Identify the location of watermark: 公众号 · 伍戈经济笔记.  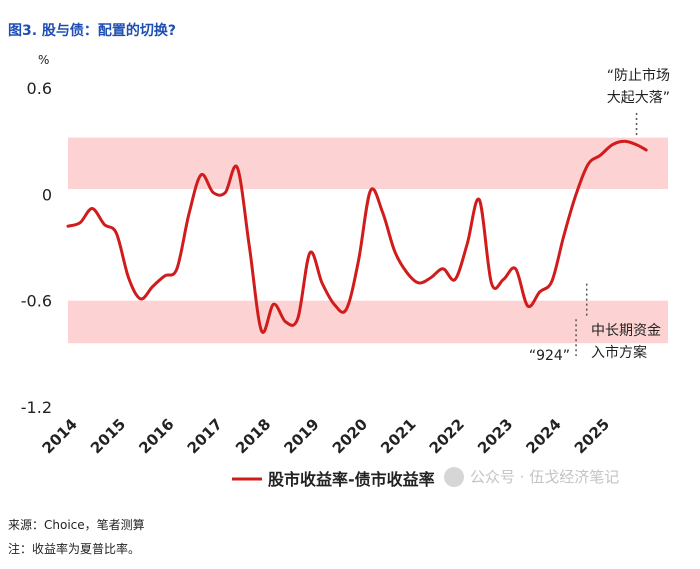
(531, 476).